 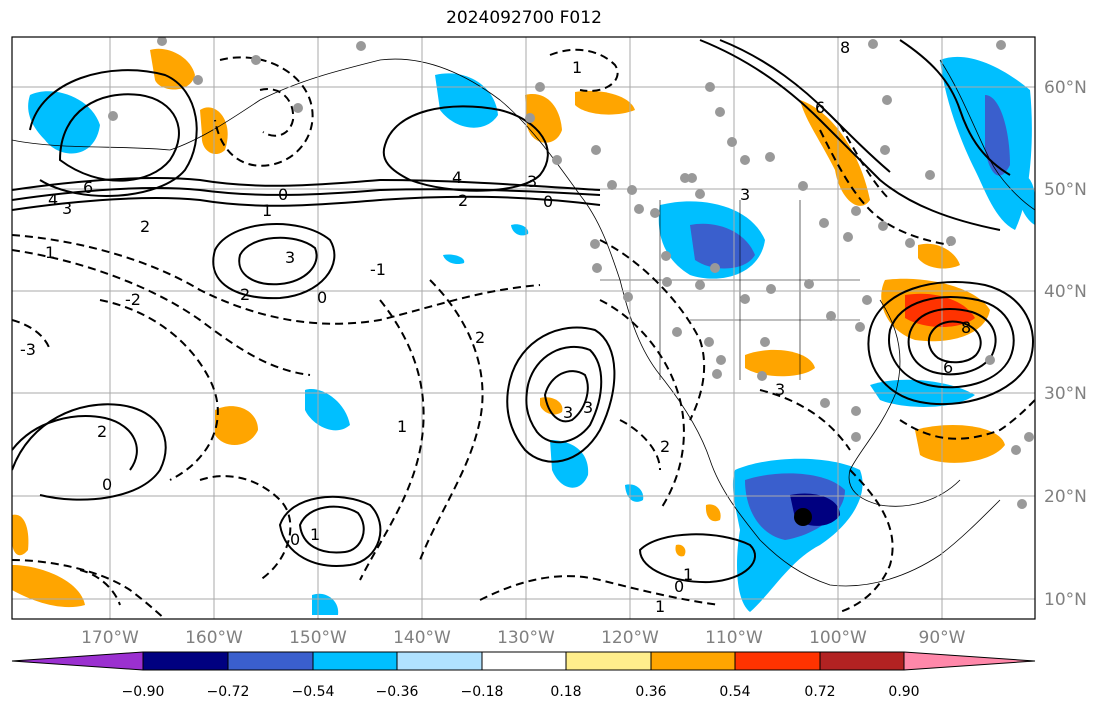 What do you see at coordinates (734, 638) in the screenshot?
I see `lon-label: 110°W` at bounding box center [734, 638].